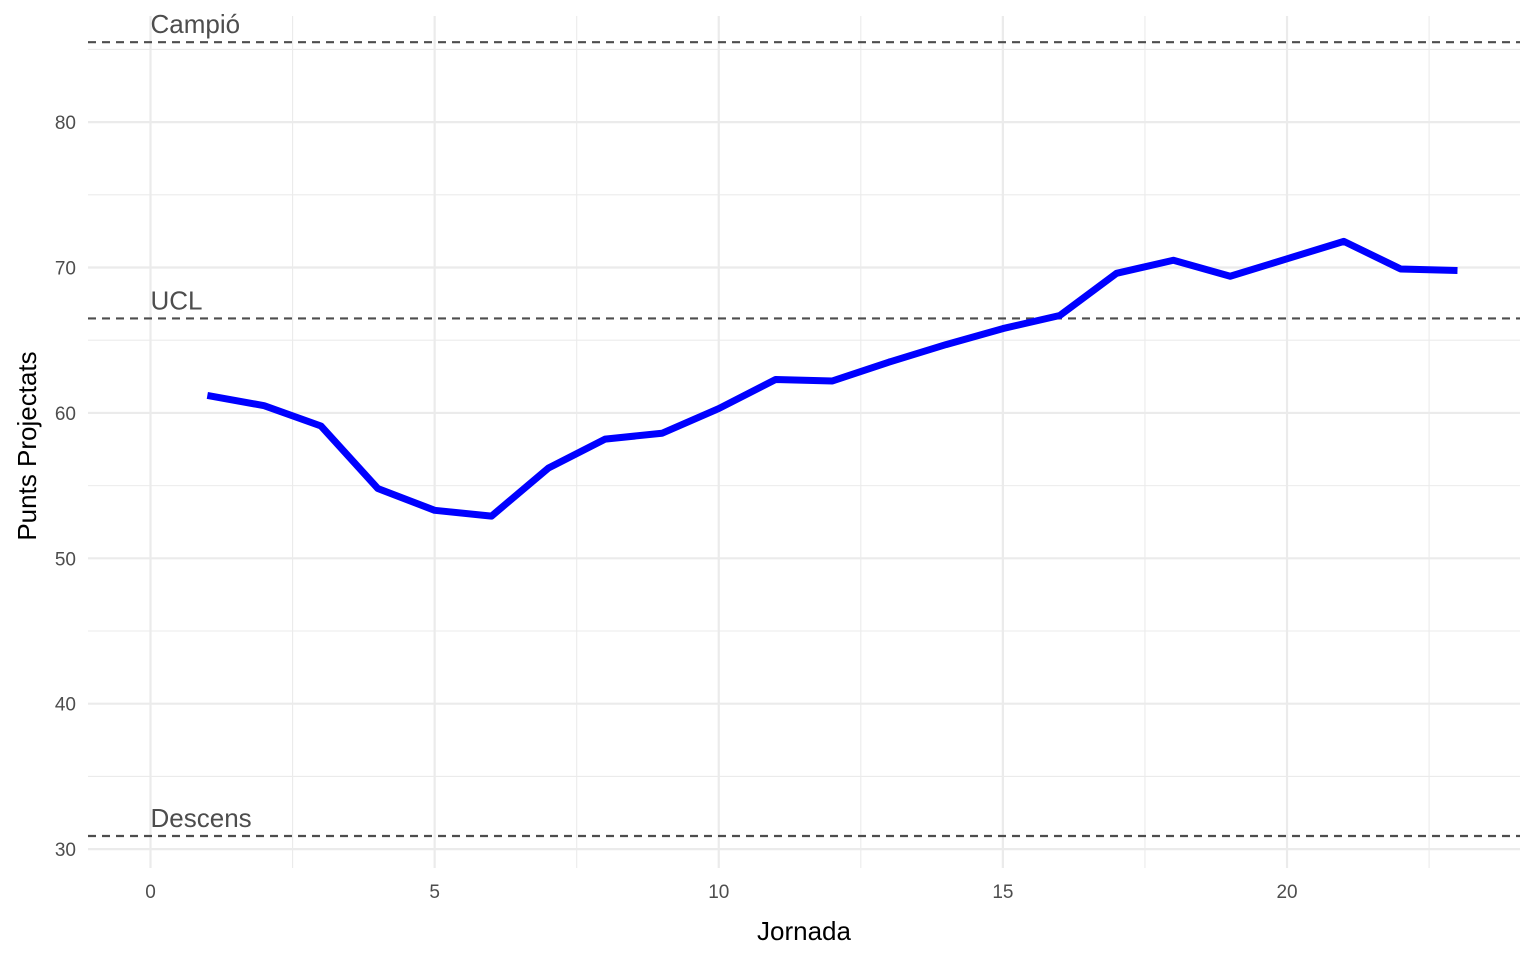  Describe the element at coordinates (804, 931) in the screenshot. I see `x-axis-title: Jornada` at that location.